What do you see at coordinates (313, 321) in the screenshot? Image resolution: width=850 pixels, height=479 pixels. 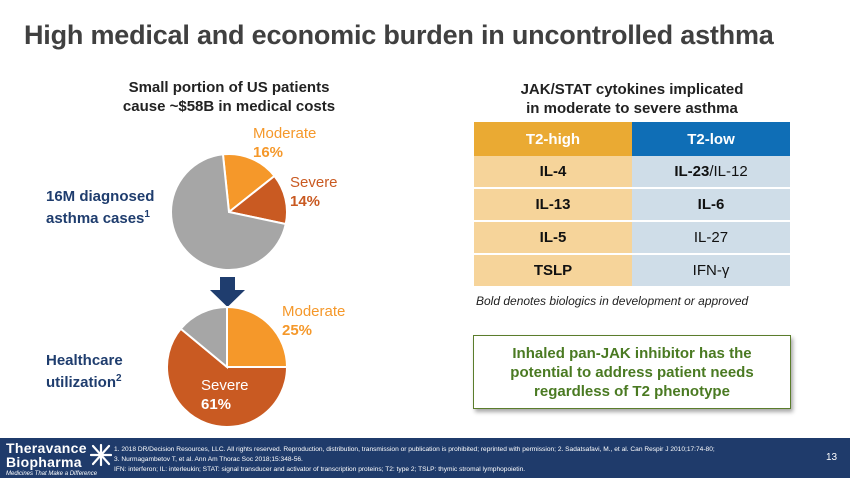 I see `pie-bottom-moderate-label: Moderate 25%` at bounding box center [313, 321].